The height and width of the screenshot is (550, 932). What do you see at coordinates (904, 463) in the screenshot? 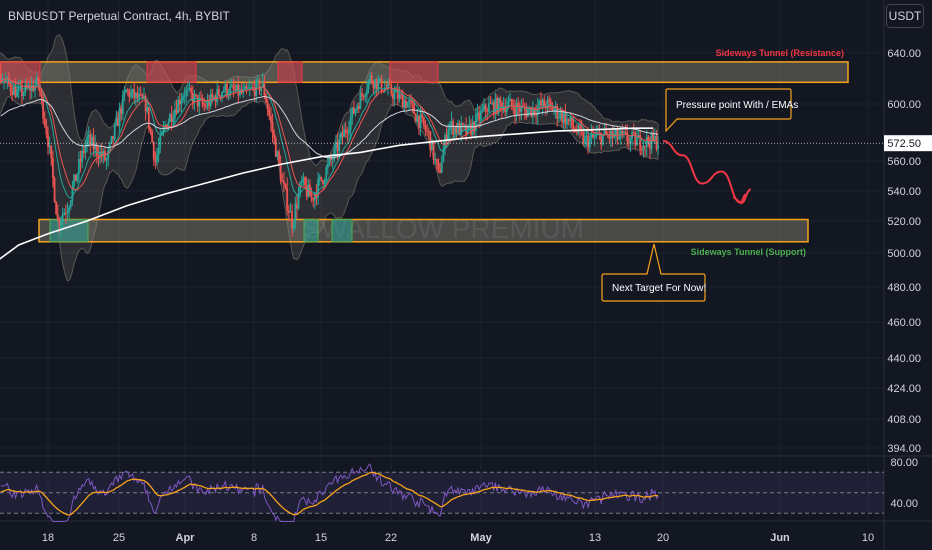
I see `rsi-tick-label: 80.00` at bounding box center [904, 463].